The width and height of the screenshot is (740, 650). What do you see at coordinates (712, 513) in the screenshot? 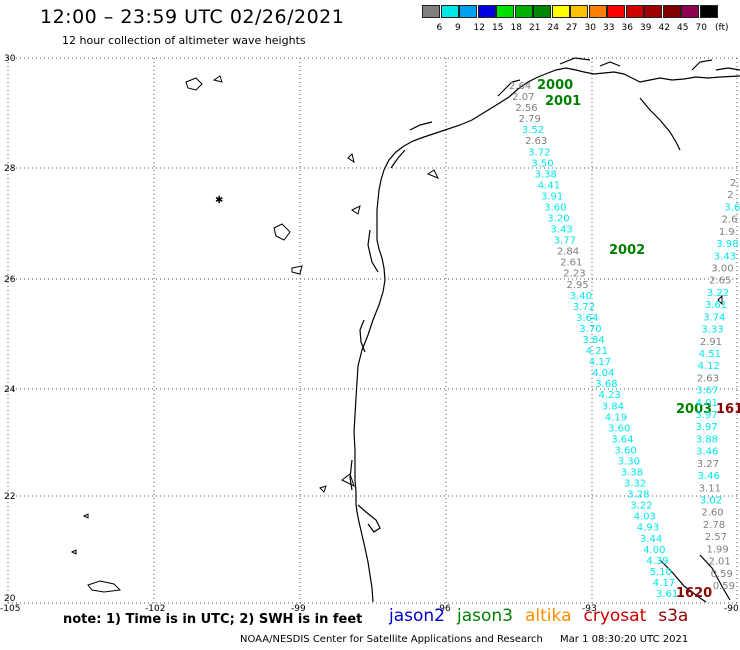
I see `swh-value: 2.60` at bounding box center [712, 513].